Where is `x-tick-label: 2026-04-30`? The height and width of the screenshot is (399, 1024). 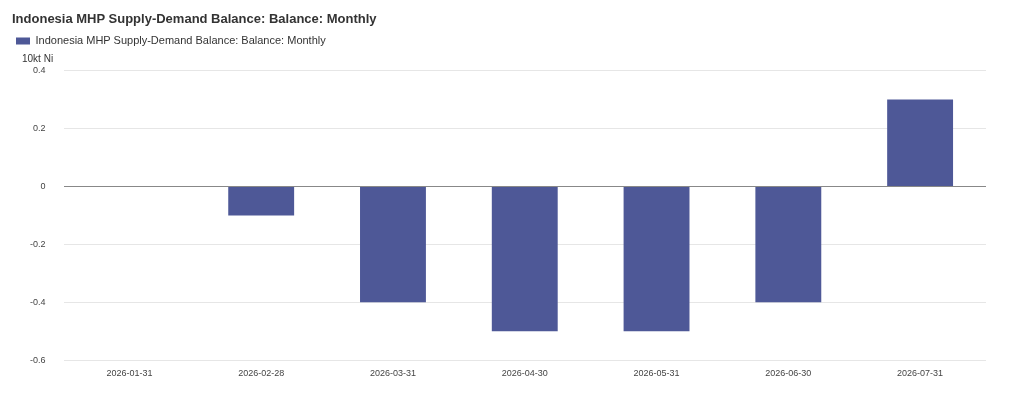 x-tick-label: 2026-04-30 is located at coordinates (524, 373).